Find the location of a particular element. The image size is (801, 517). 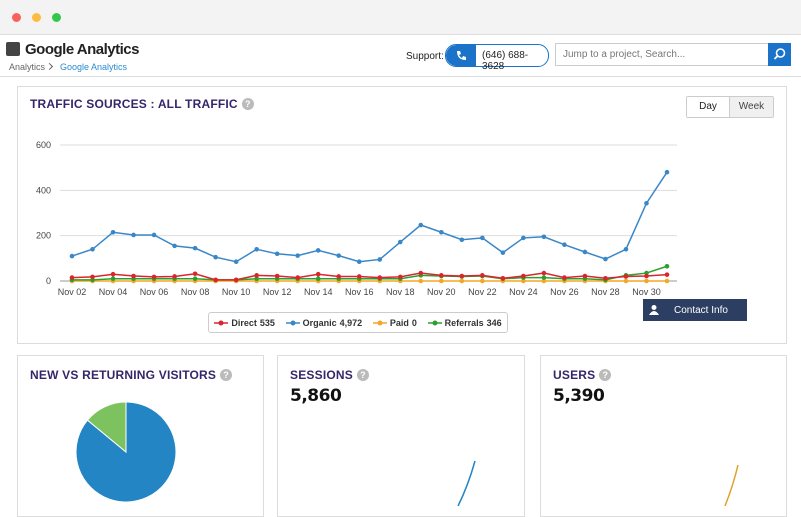

users-value: 5,390 is located at coordinates (579, 396).